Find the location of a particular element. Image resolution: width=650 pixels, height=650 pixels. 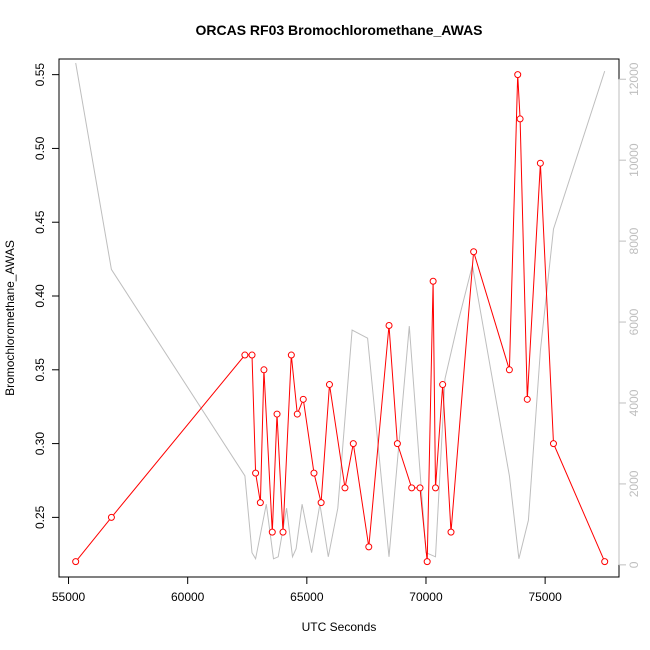

y-tick-label: 0.50 is located at coordinates (40, 148).